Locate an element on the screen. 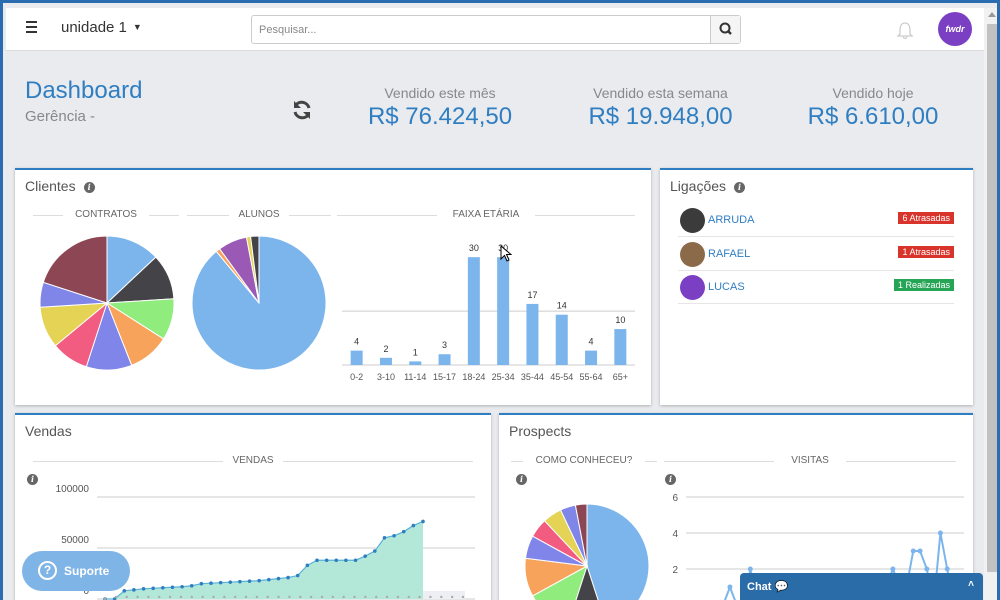 This screenshot has width=1000, height=600. search-input is located at coordinates (480, 29).